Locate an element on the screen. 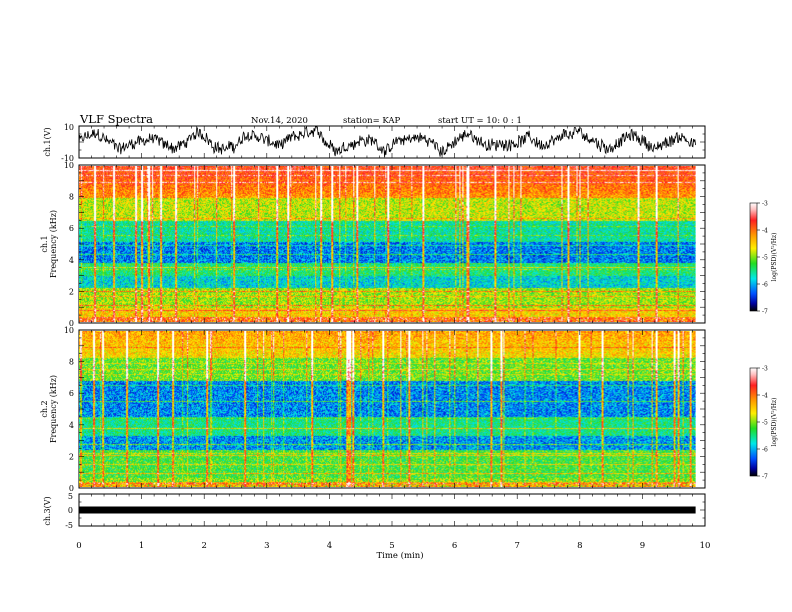  ch2-spec-ytick-labels: 0 2 4 6 8 10 is located at coordinates (69, 409).